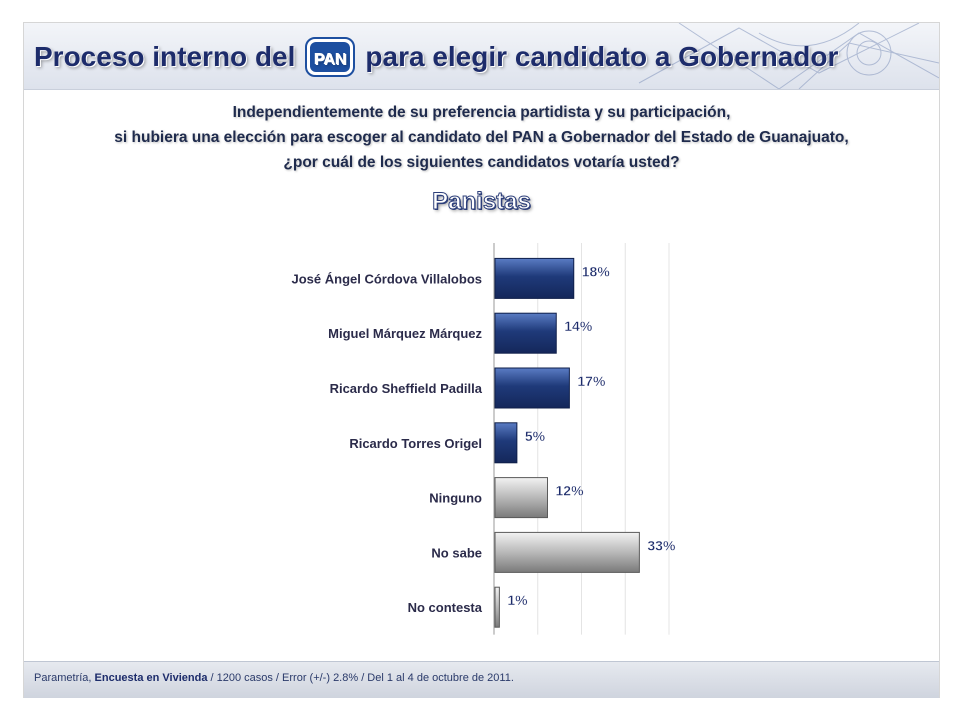 The width and height of the screenshot is (961, 721). What do you see at coordinates (591, 381) in the screenshot?
I see `data-label: 17%` at bounding box center [591, 381].